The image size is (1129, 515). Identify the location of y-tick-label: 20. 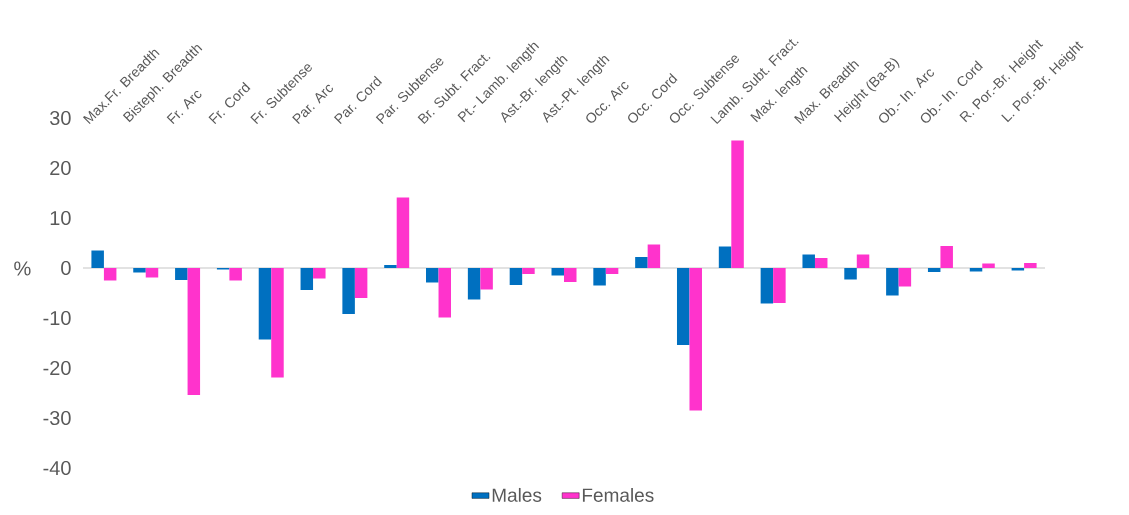
(60, 168).